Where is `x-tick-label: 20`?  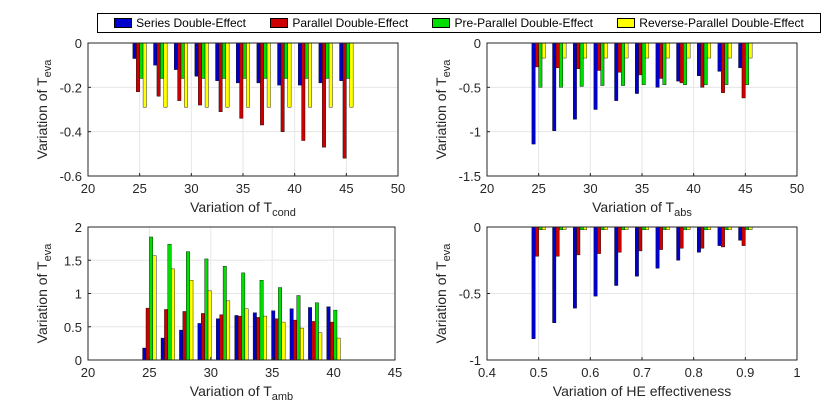
x-tick-label: 20 is located at coordinates (88, 188).